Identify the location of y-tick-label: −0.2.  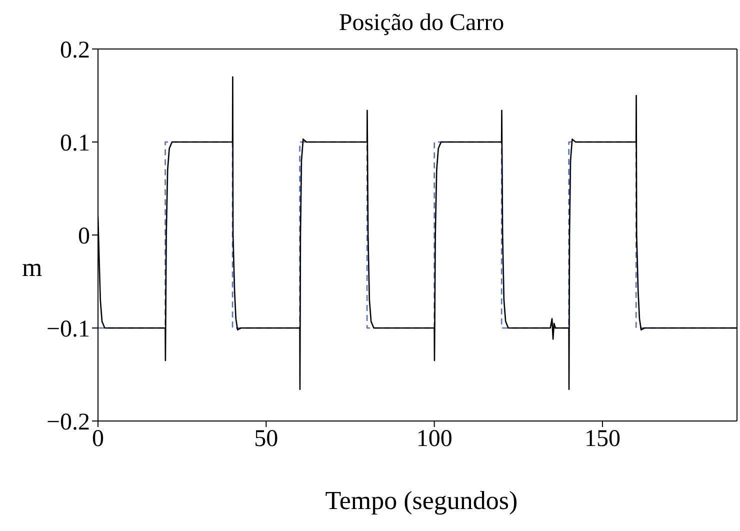
(68, 423).